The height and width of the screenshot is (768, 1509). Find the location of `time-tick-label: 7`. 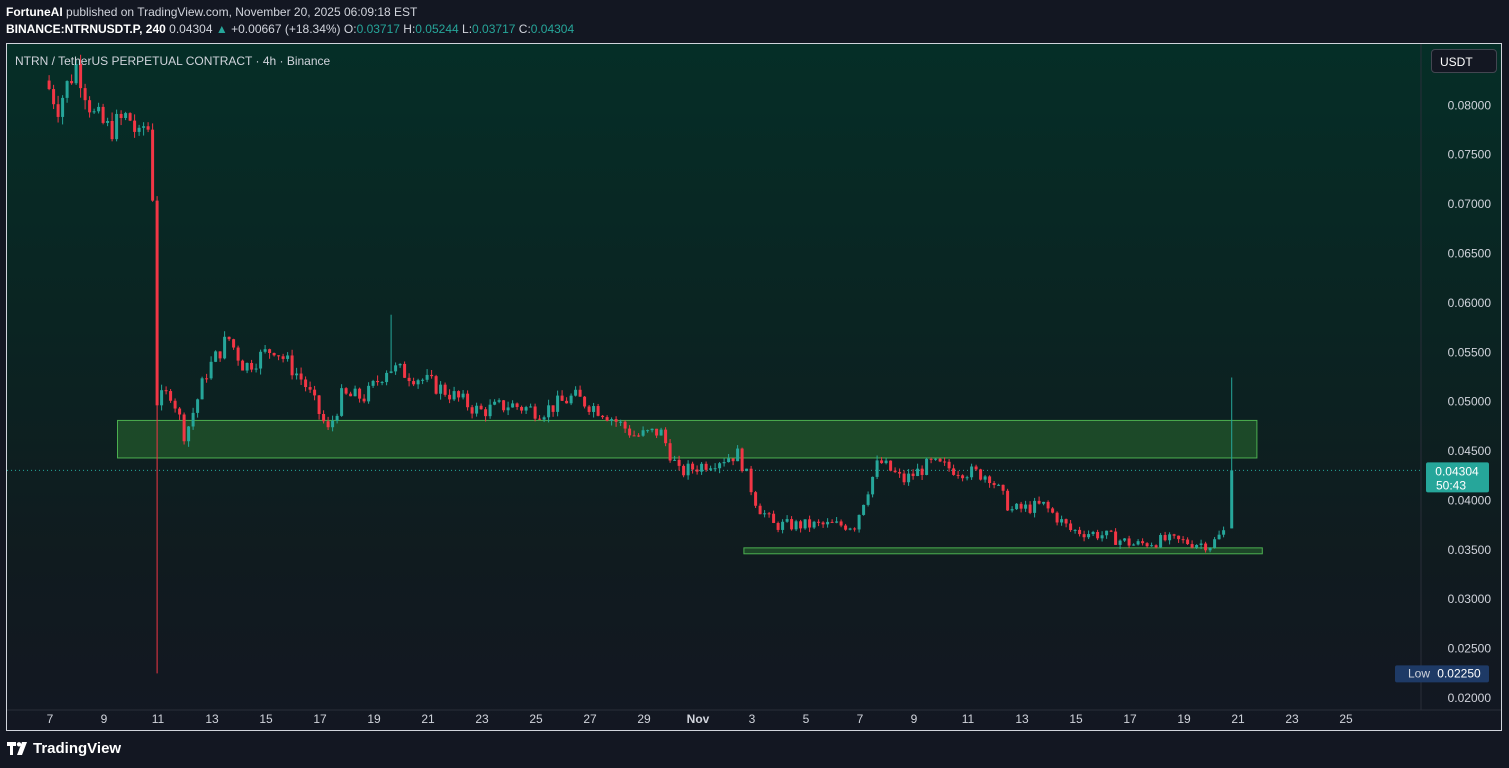

time-tick-label: 7 is located at coordinates (50, 719).